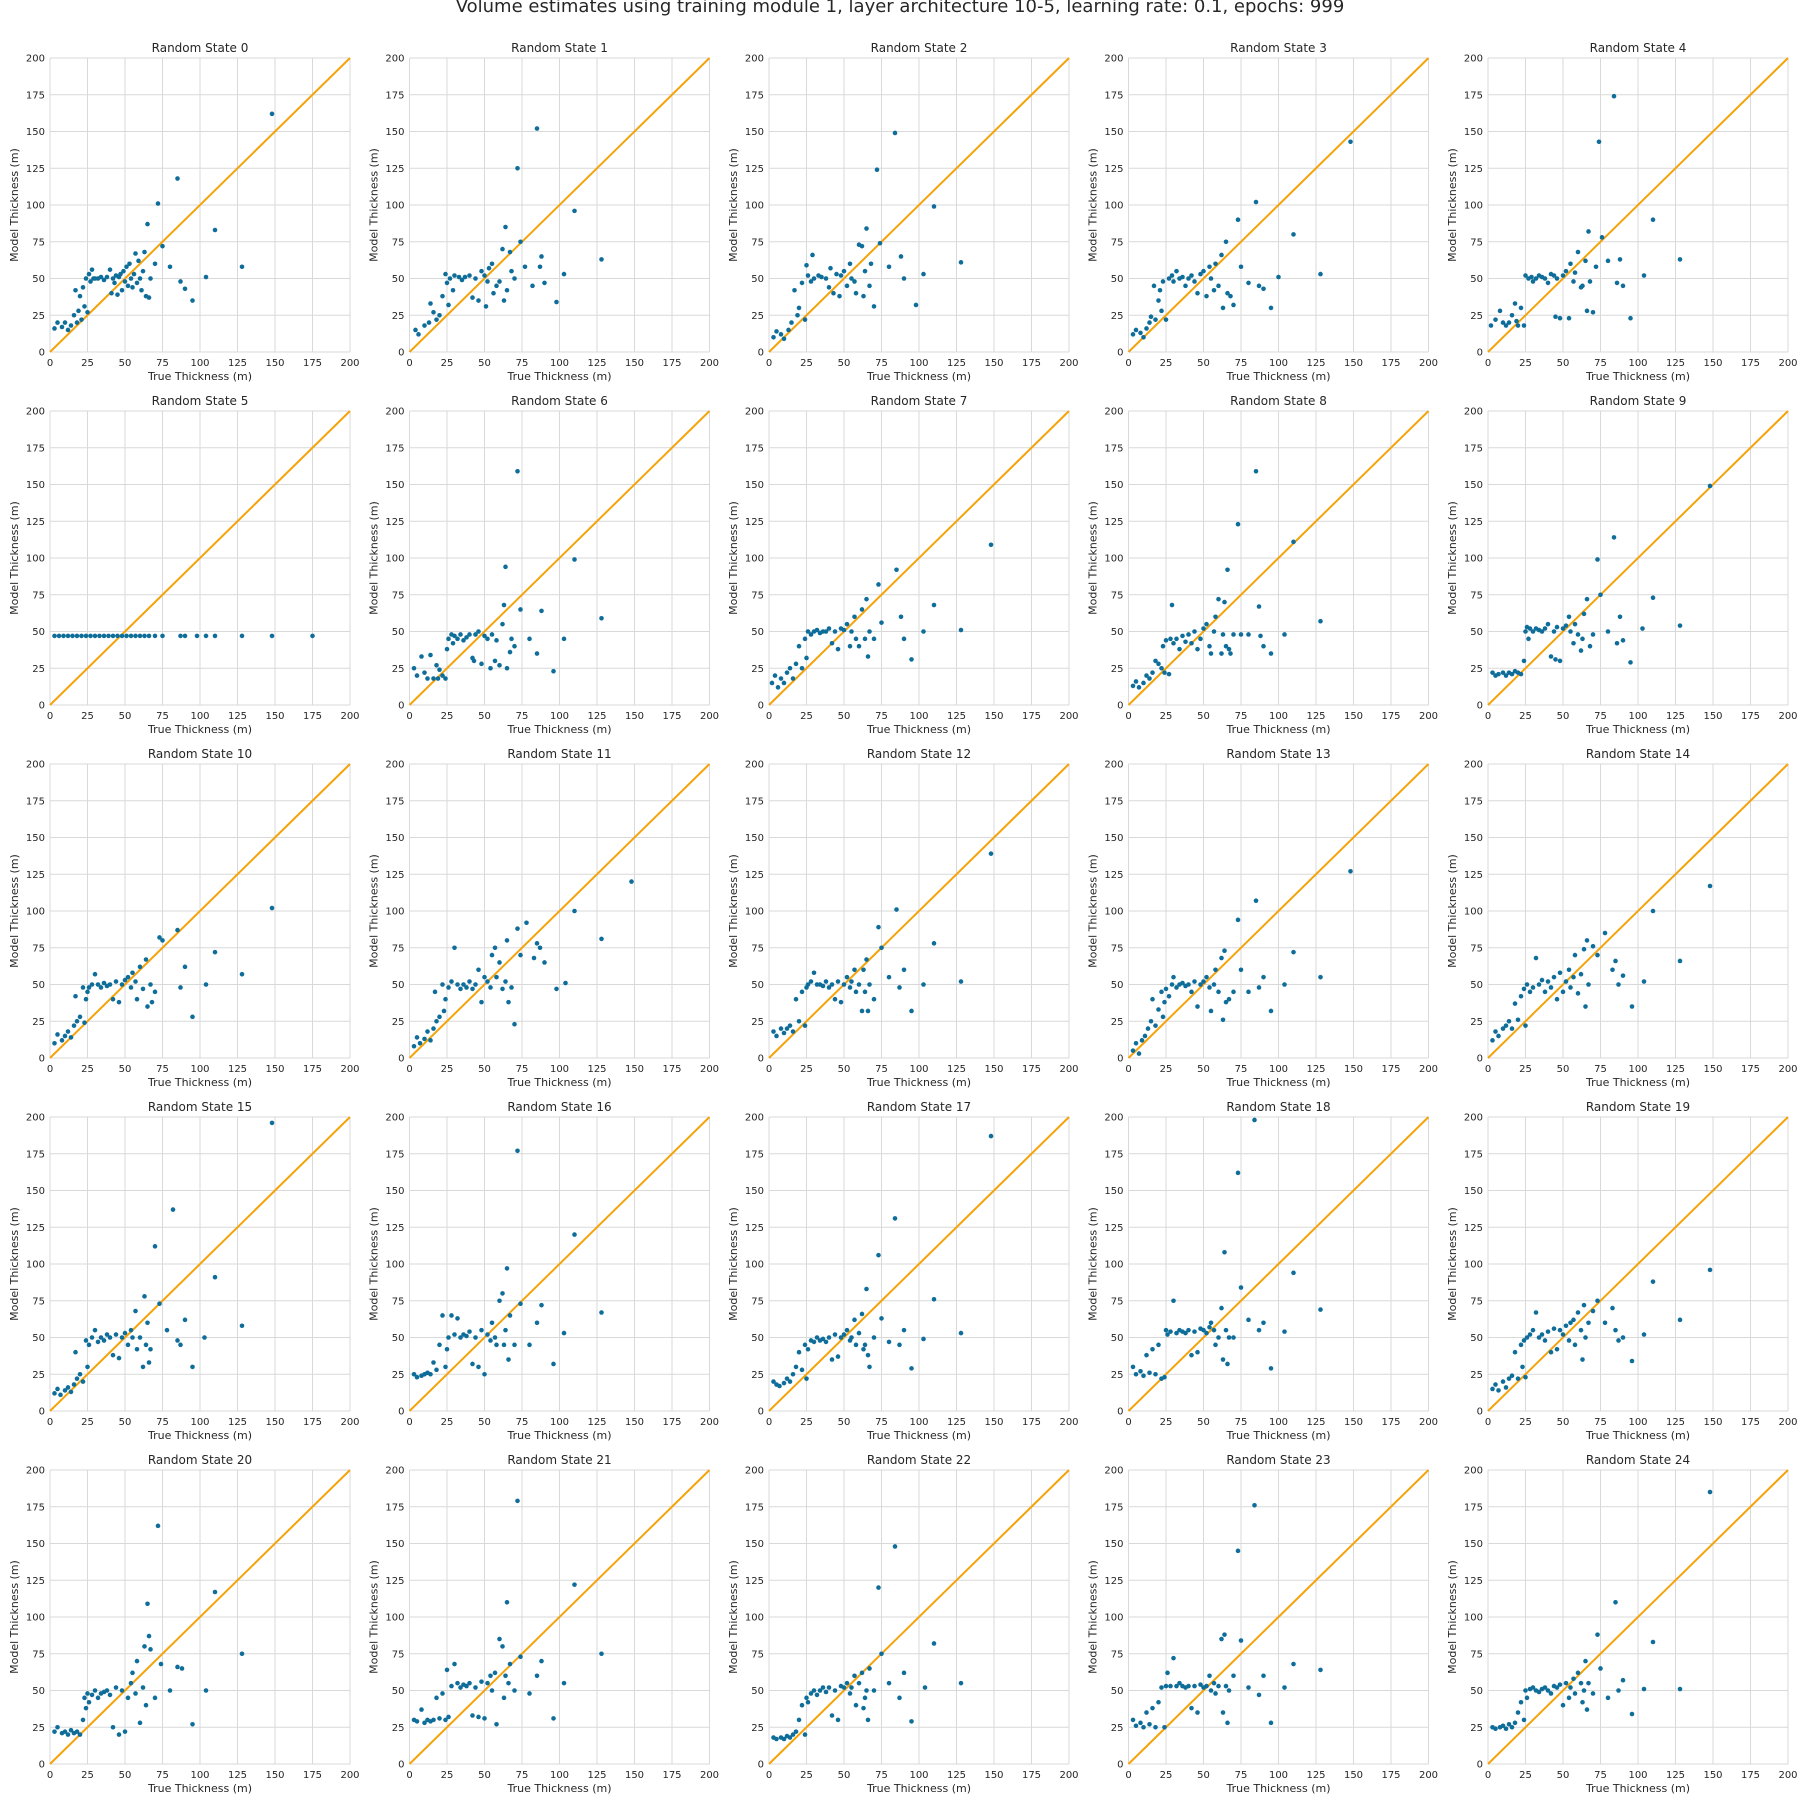  Describe the element at coordinates (634, 1422) in the screenshot. I see `x-tick-label: 150` at that location.